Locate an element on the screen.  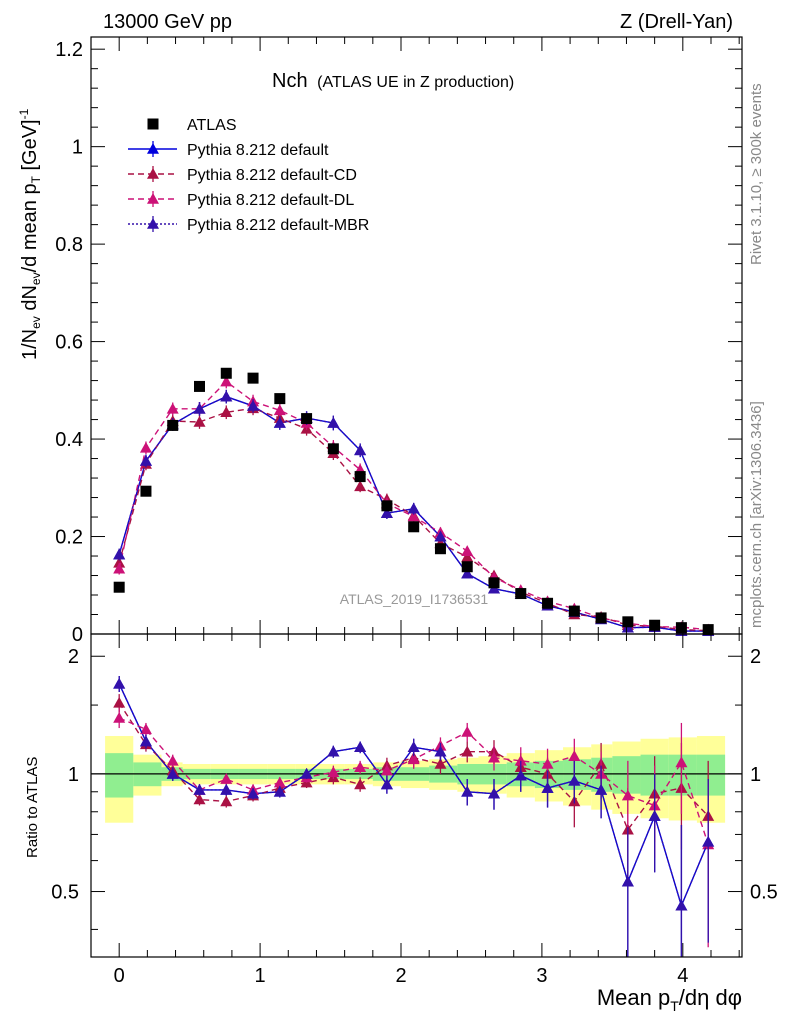
header-right: Z (Drell-Yan) is located at coordinates (676, 22).